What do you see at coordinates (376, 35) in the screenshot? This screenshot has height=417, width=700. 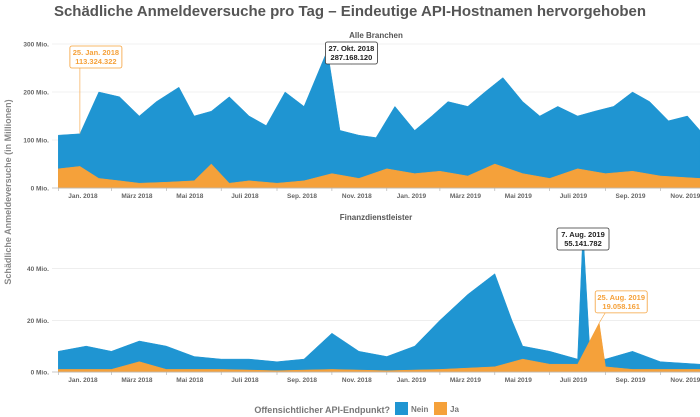 I see `panel-title: Alle Branchen` at bounding box center [376, 35].